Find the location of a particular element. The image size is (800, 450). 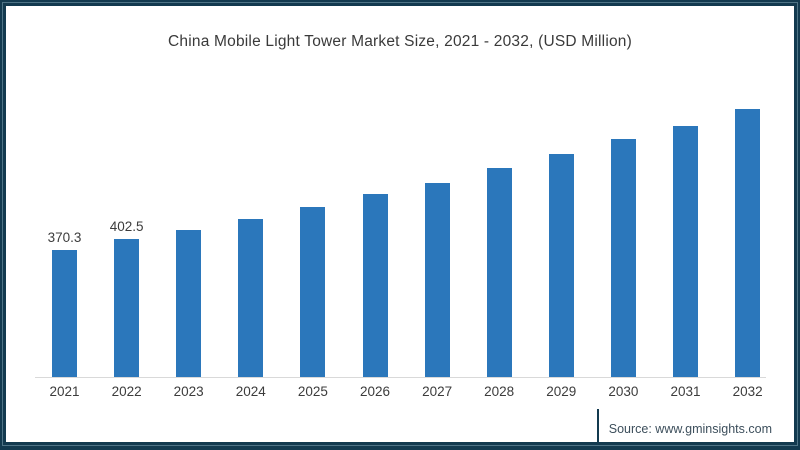

x-tick-label-2024: 2024 is located at coordinates (250, 391).